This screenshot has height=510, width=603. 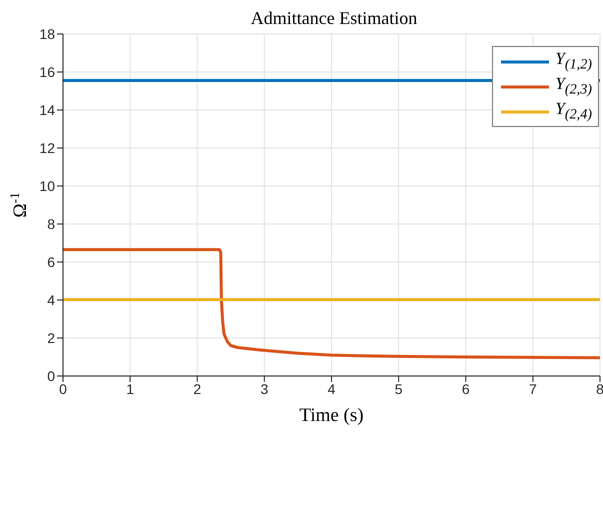 What do you see at coordinates (47, 72) in the screenshot?
I see `y-tick-label: 16` at bounding box center [47, 72].